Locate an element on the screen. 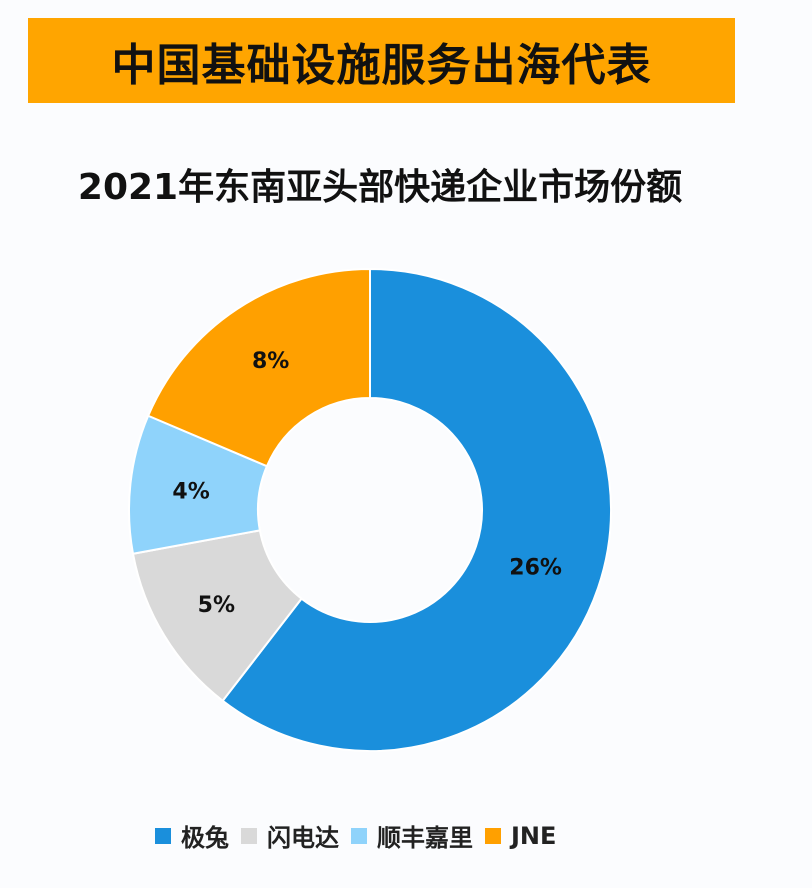 This screenshot has height=888, width=812. data-label-1: 5% is located at coordinates (216, 605).